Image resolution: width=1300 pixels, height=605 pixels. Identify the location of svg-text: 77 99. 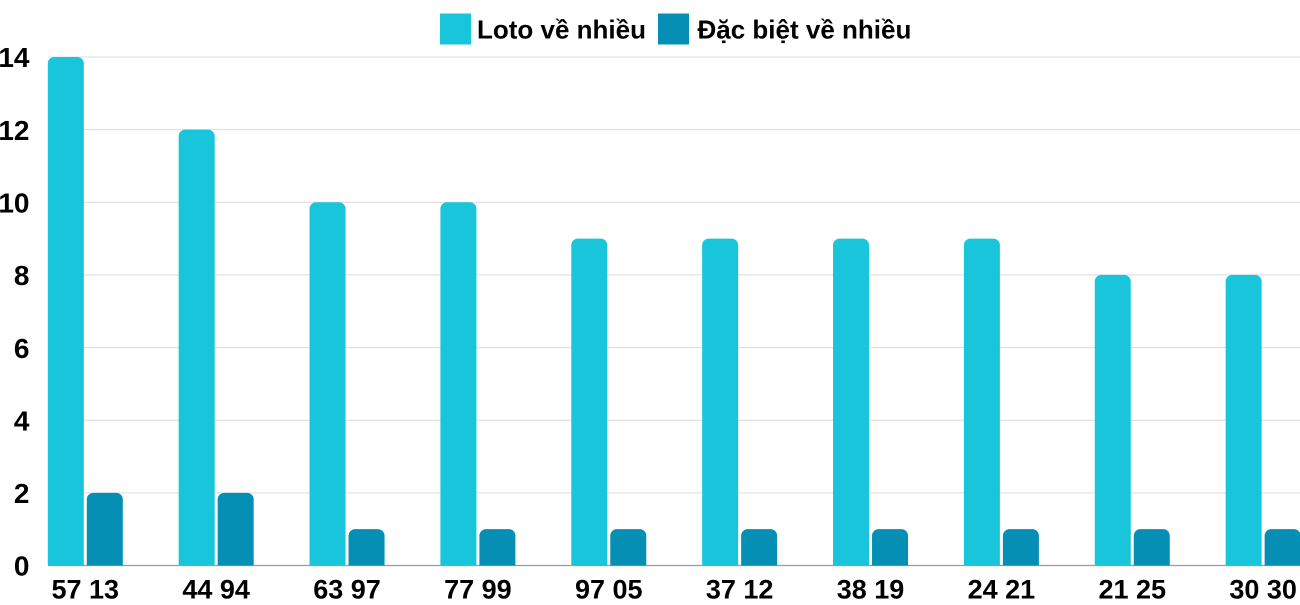
(478, 587).